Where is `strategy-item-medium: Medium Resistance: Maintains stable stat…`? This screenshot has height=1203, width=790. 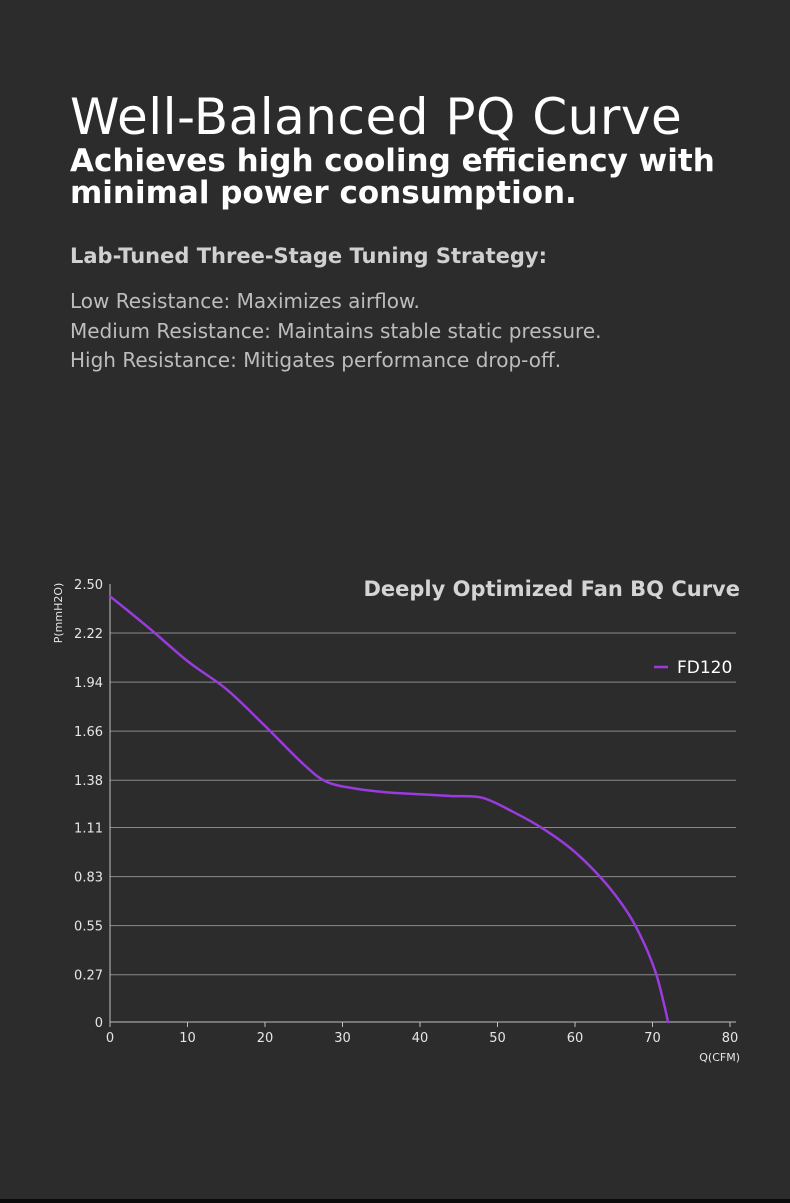
strategy-item-medium: Medium Resistance: Maintains stable stat… is located at coordinates (336, 330).